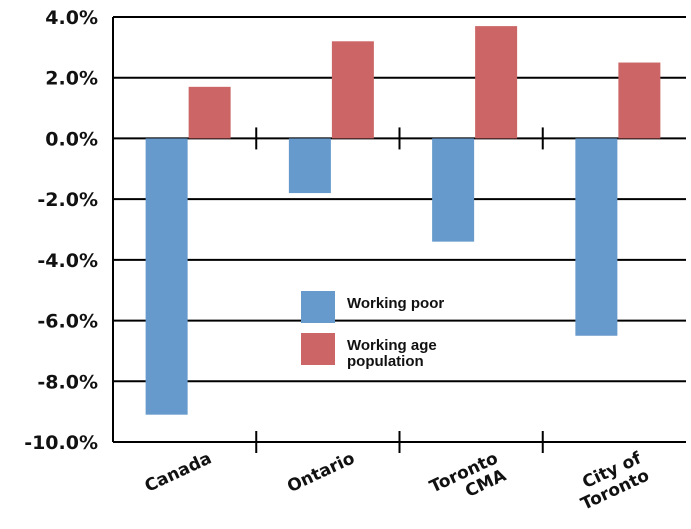 The image size is (691, 529). Describe the element at coordinates (321, 472) in the screenshot. I see `x-category-label: Ontario` at that location.